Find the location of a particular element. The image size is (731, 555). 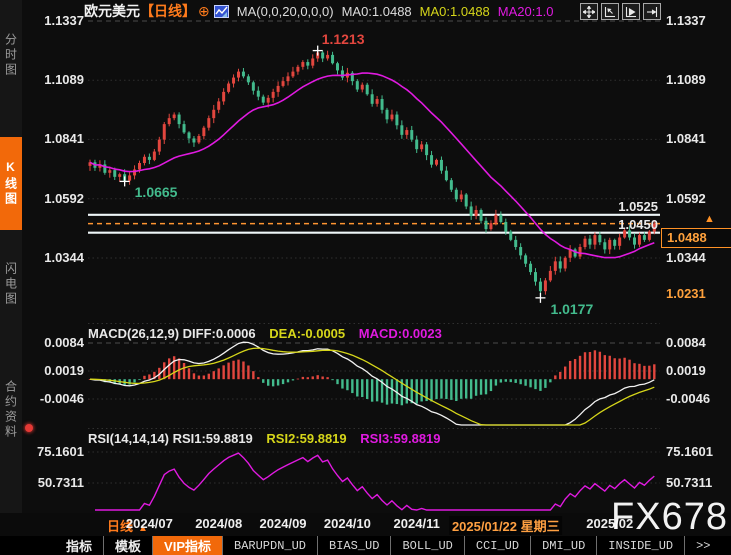

indicator-tab-3: VIP指标 is located at coordinates (187, 545).